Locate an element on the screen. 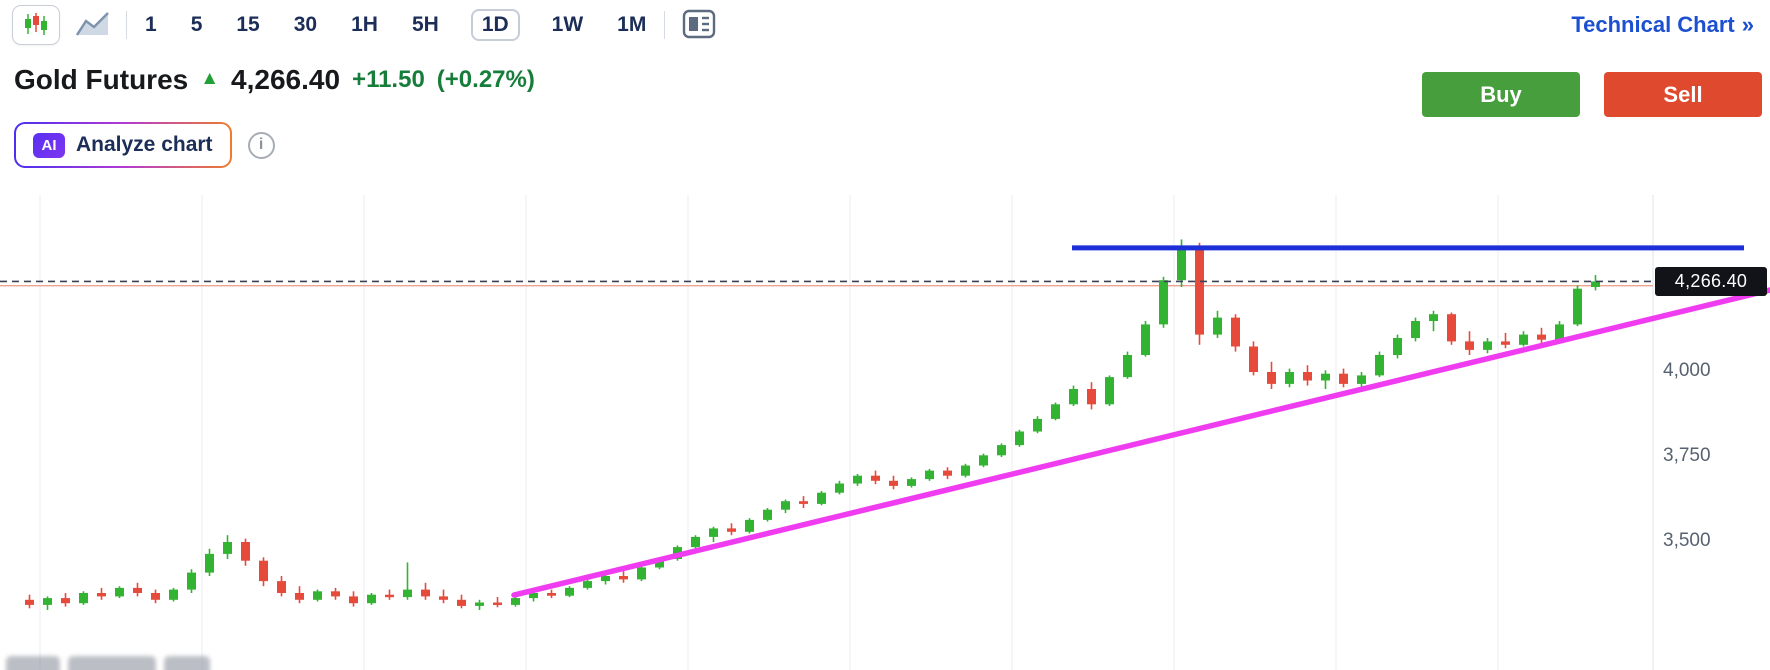 Image resolution: width=1770 pixels, height=670 pixels. interval-5: 5 is located at coordinates (196, 24).